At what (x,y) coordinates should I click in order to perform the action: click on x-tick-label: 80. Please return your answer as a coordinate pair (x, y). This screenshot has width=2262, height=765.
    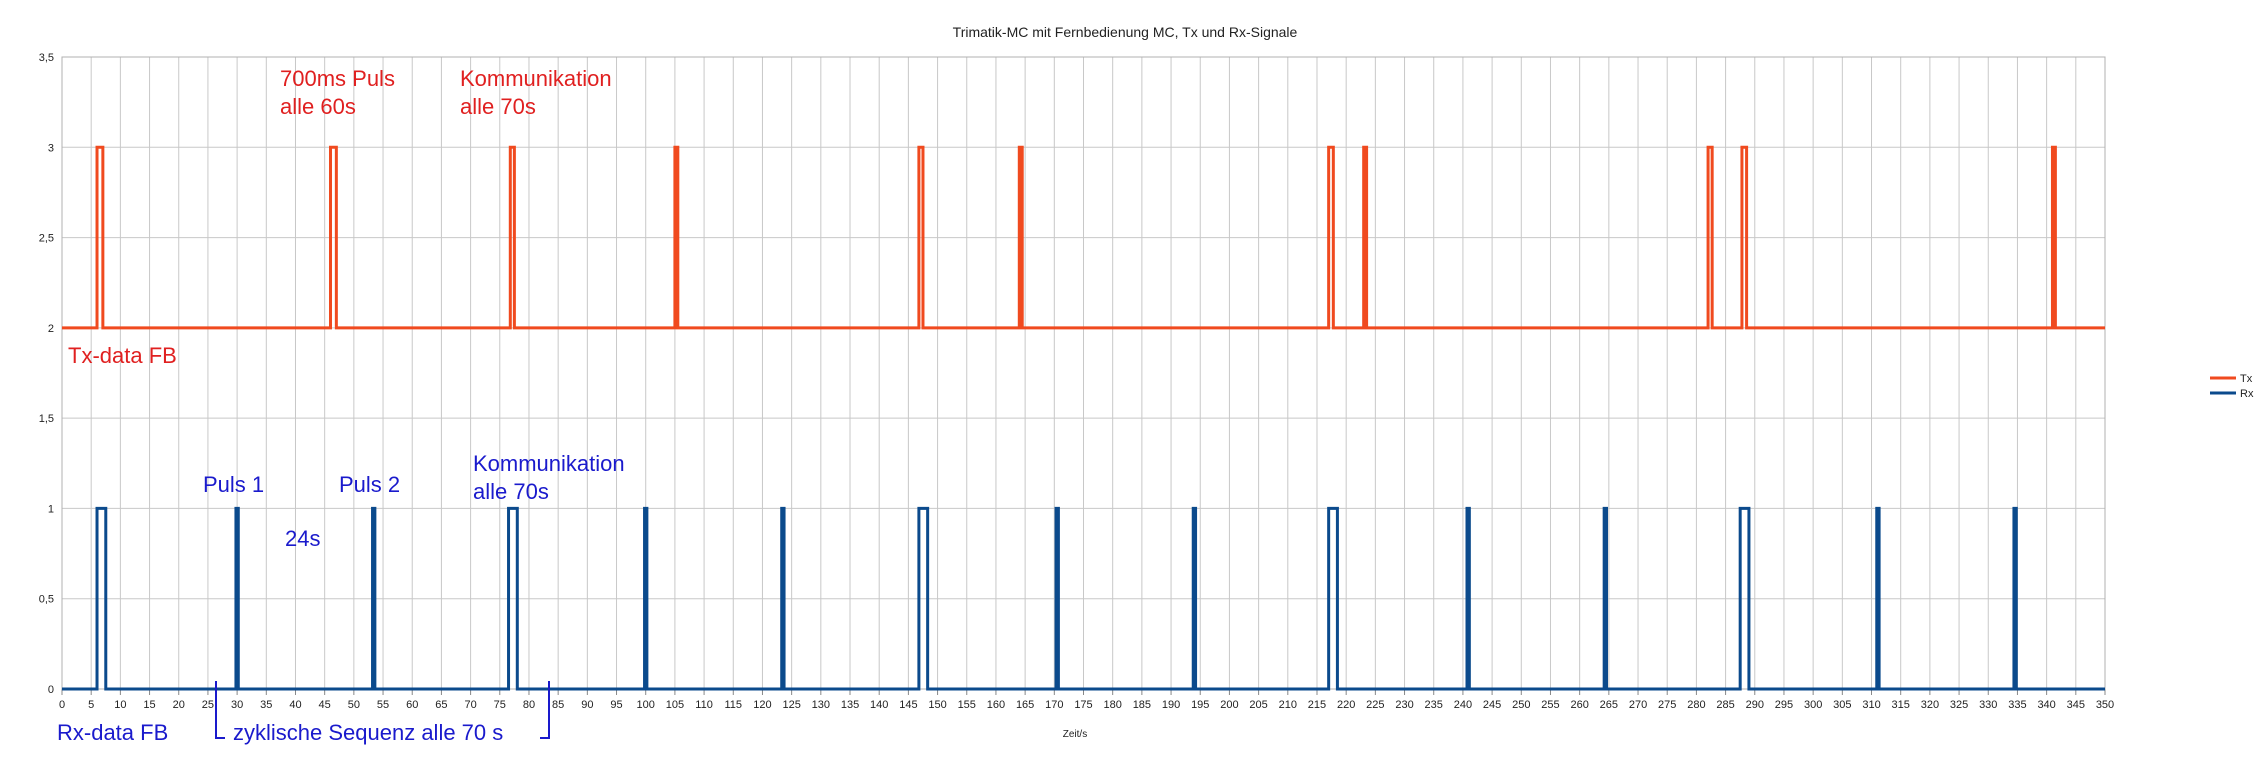
    Looking at the image, I should click on (529, 705).